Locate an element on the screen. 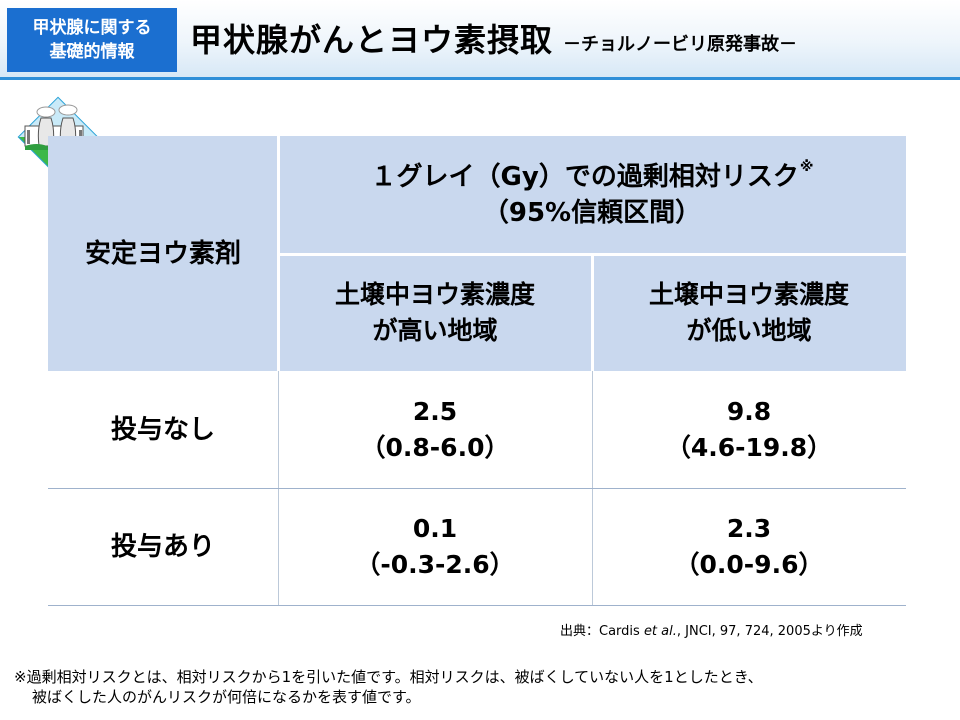  row-header-label: 安定ヨウ素剤 is located at coordinates (162, 253).